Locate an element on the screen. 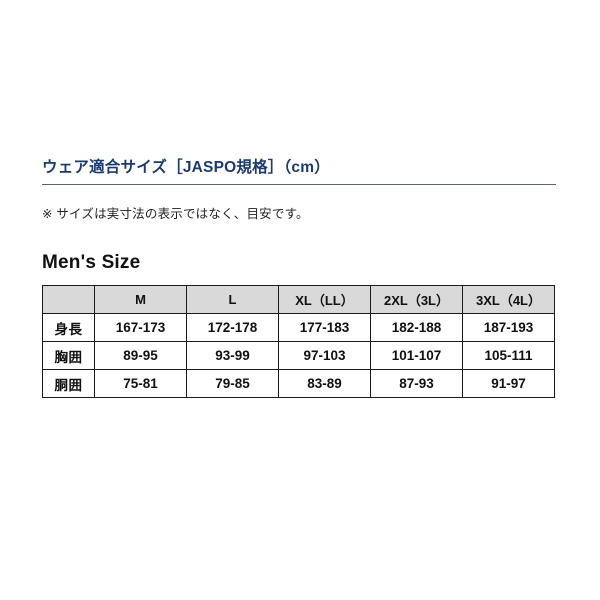 This screenshot has height=600, width=600. size-table-head: M L XL（LL） 2XL（3L） 3XL（4L） is located at coordinates (298, 299).